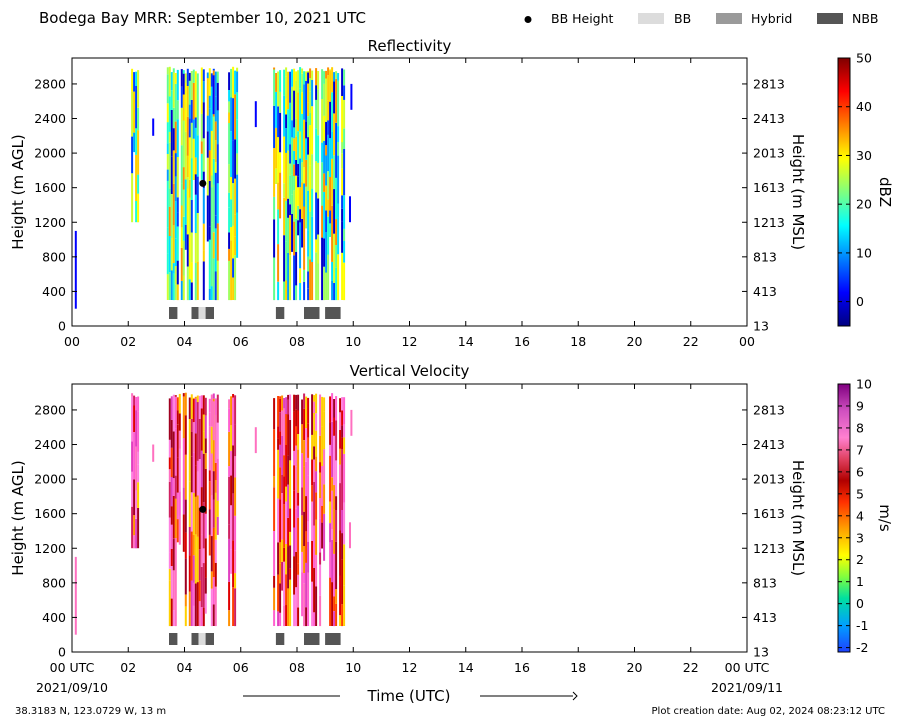 This screenshot has height=725, width=900. Describe the element at coordinates (18, 191) in the screenshot. I see `reflectivity-ylabel: Height (m AGL)` at that location.